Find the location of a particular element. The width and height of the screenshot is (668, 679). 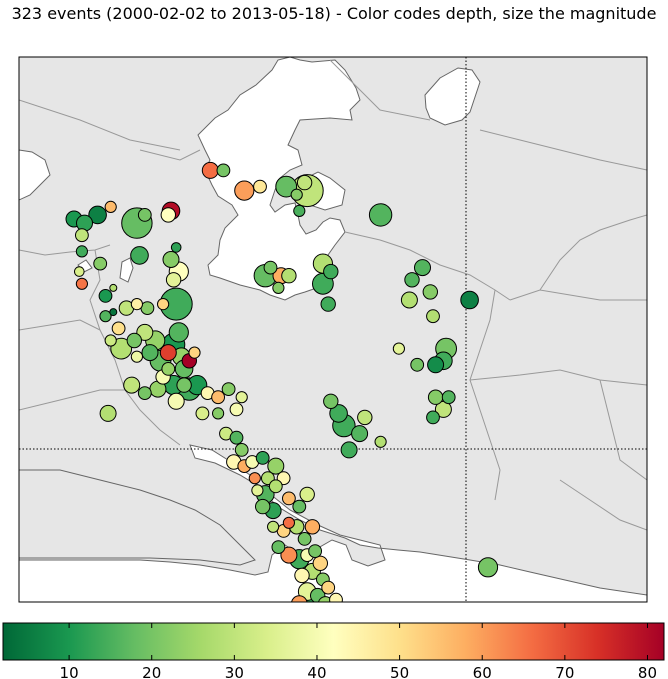

colorbar-gradient is located at coordinates (333, 641).